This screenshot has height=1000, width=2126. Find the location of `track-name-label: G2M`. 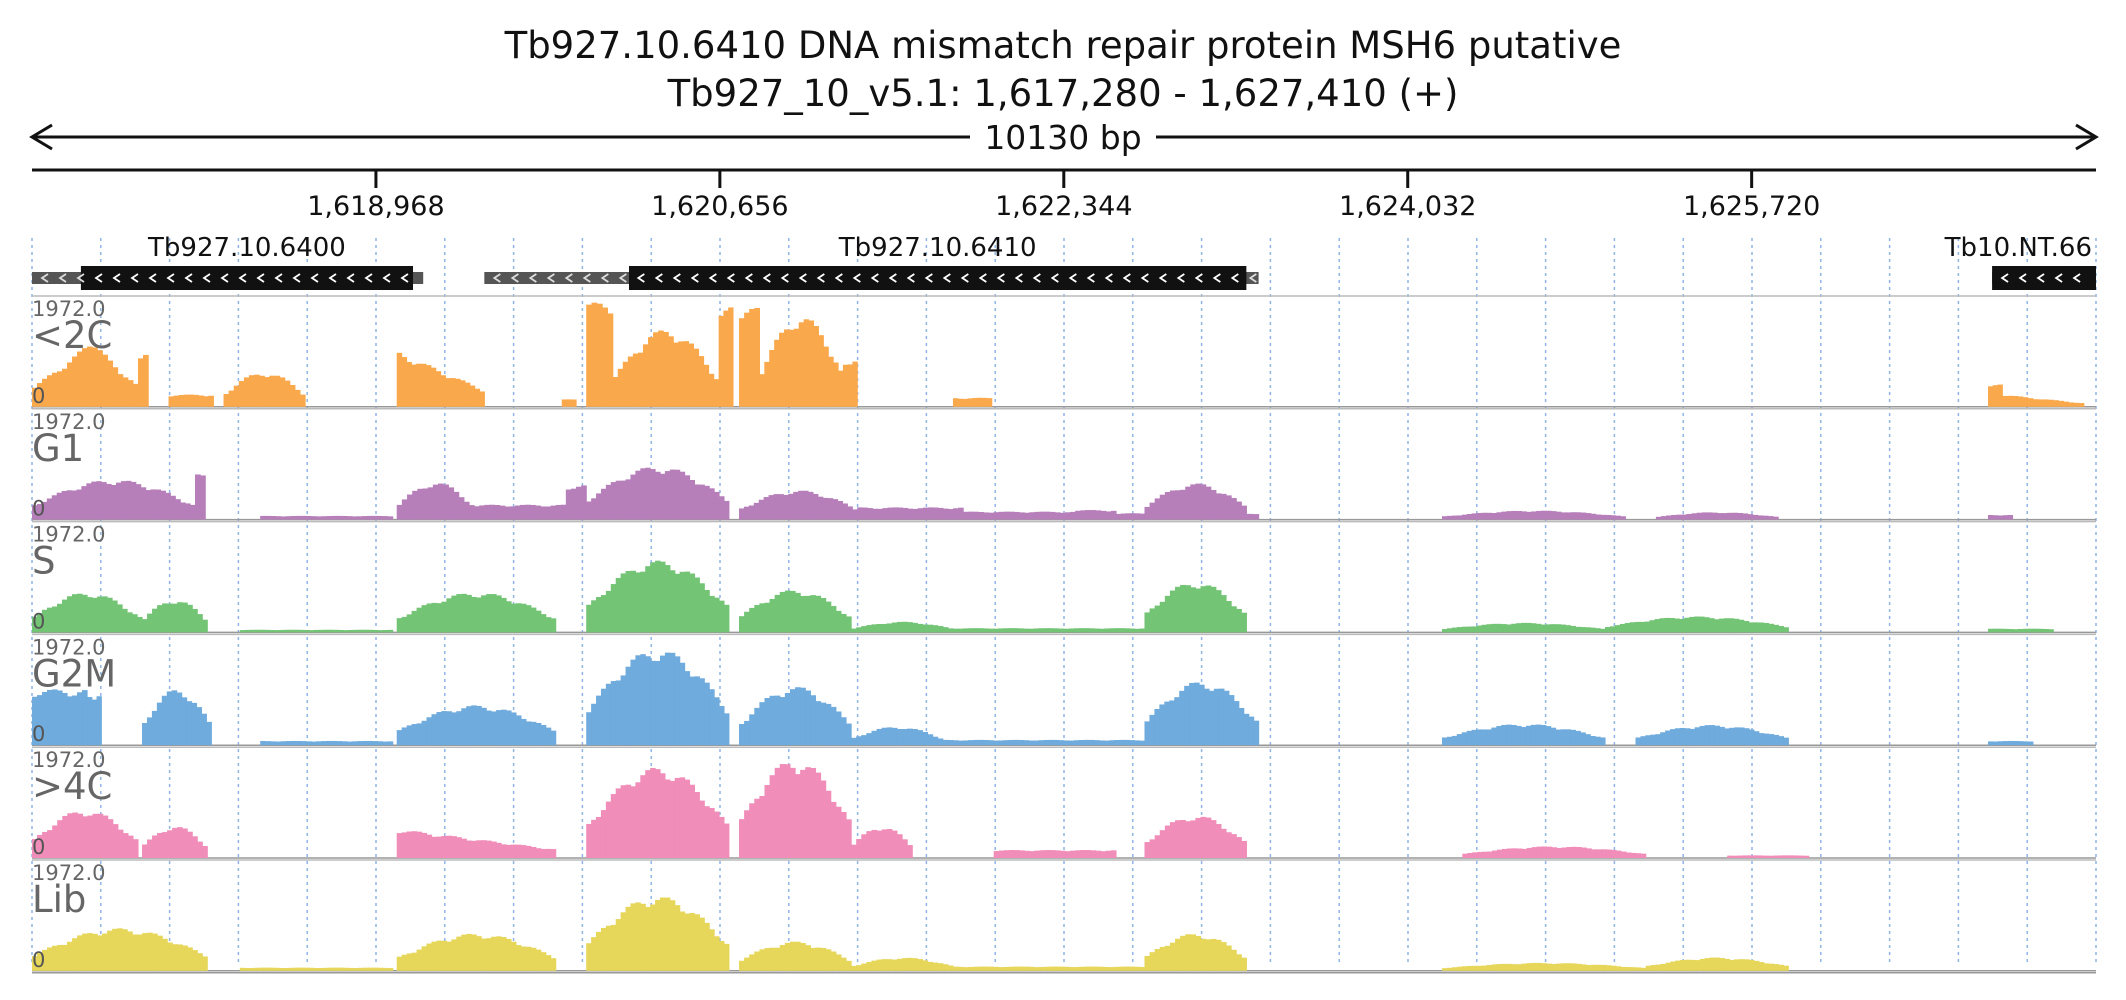

track-name-label: G2M is located at coordinates (74, 673).